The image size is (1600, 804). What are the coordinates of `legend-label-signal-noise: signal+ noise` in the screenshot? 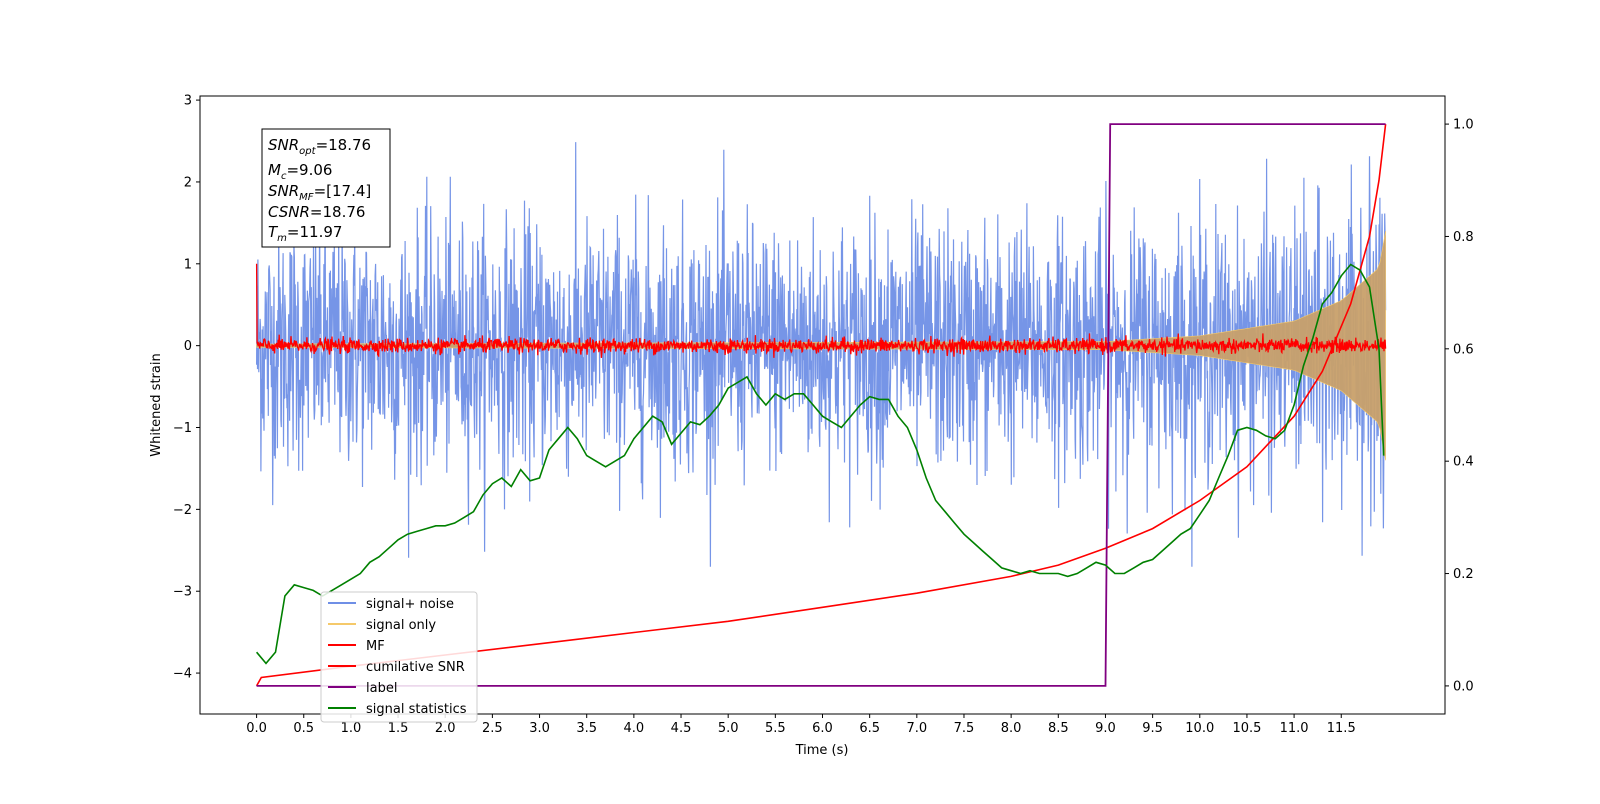 It's located at (410, 604).